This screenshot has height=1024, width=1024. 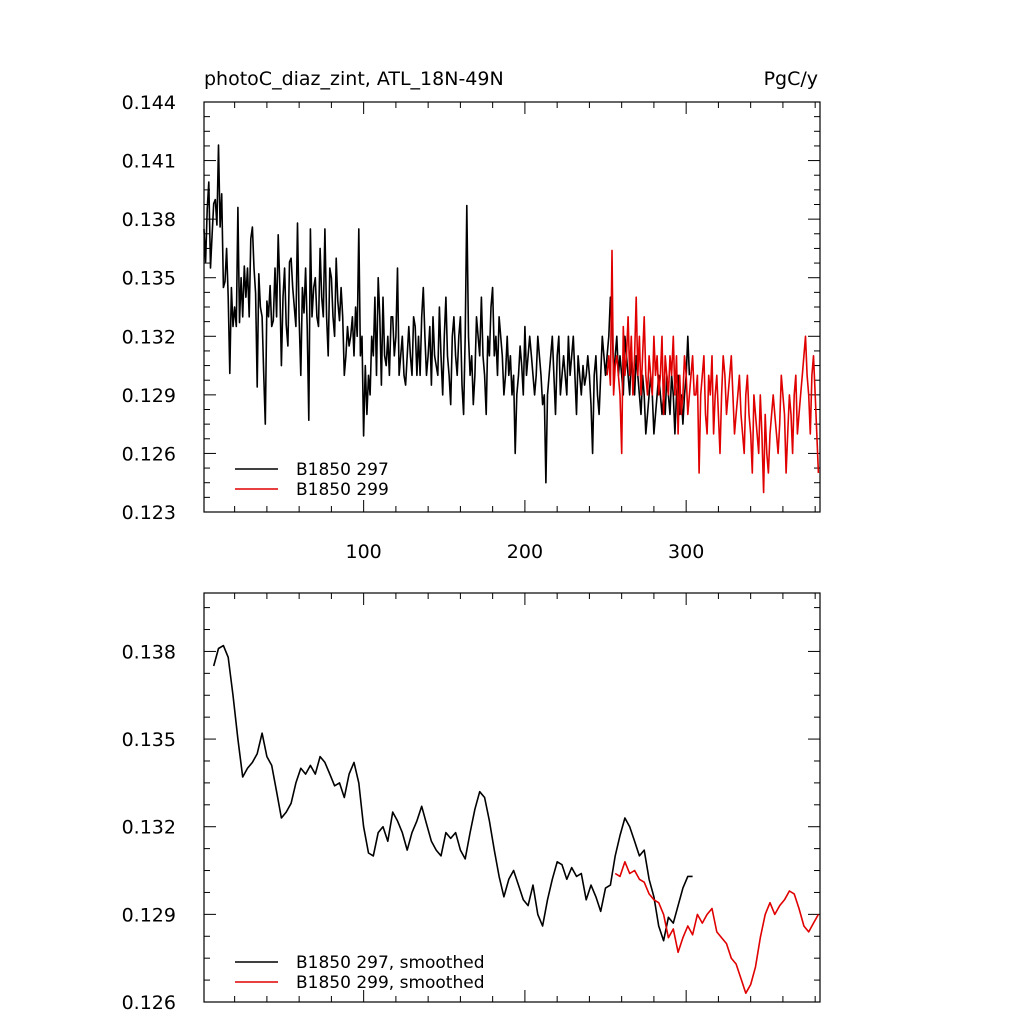 What do you see at coordinates (342, 490) in the screenshot?
I see `legend-label: B1850 299` at bounding box center [342, 490].